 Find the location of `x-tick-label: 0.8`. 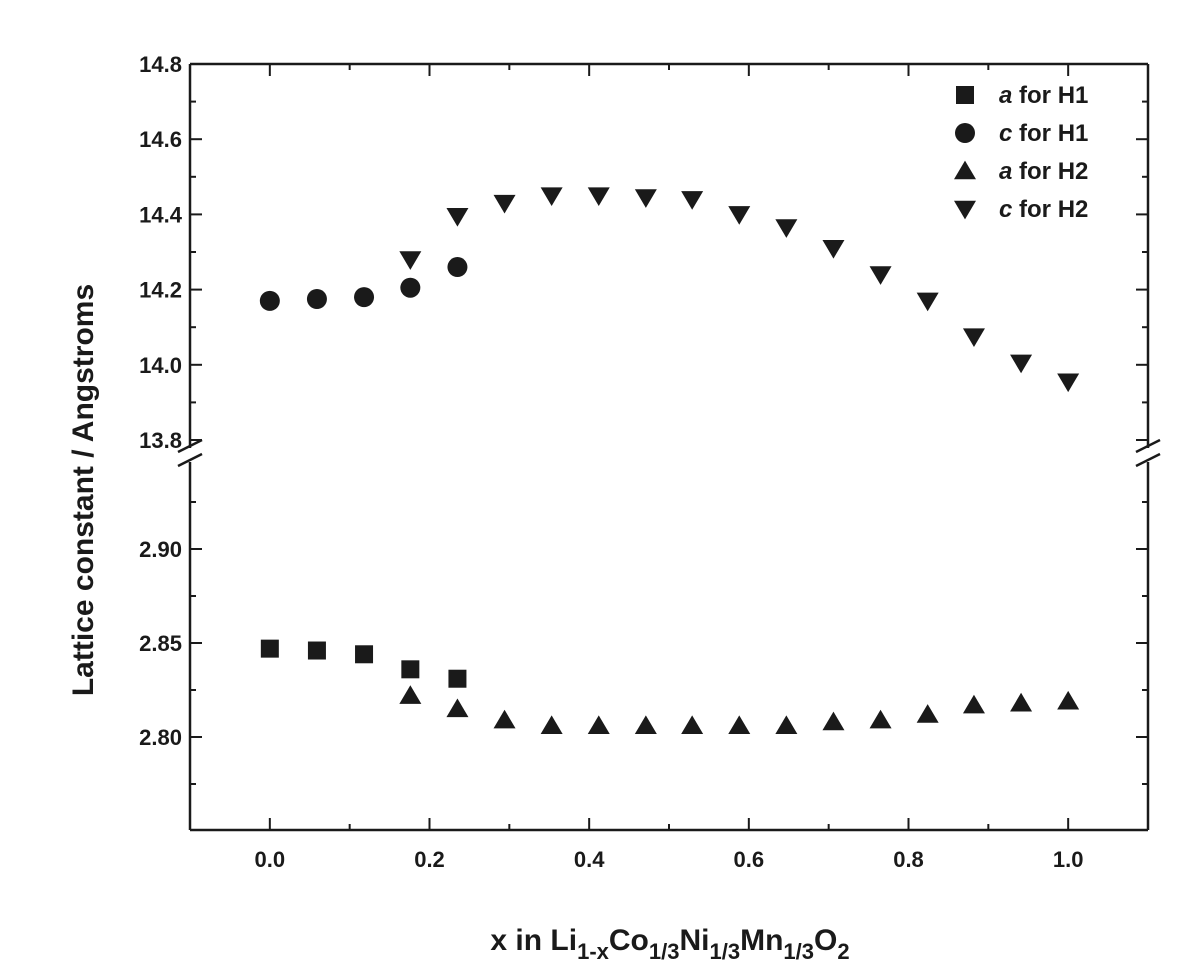

x-tick-label: 0.8 is located at coordinates (908, 859).